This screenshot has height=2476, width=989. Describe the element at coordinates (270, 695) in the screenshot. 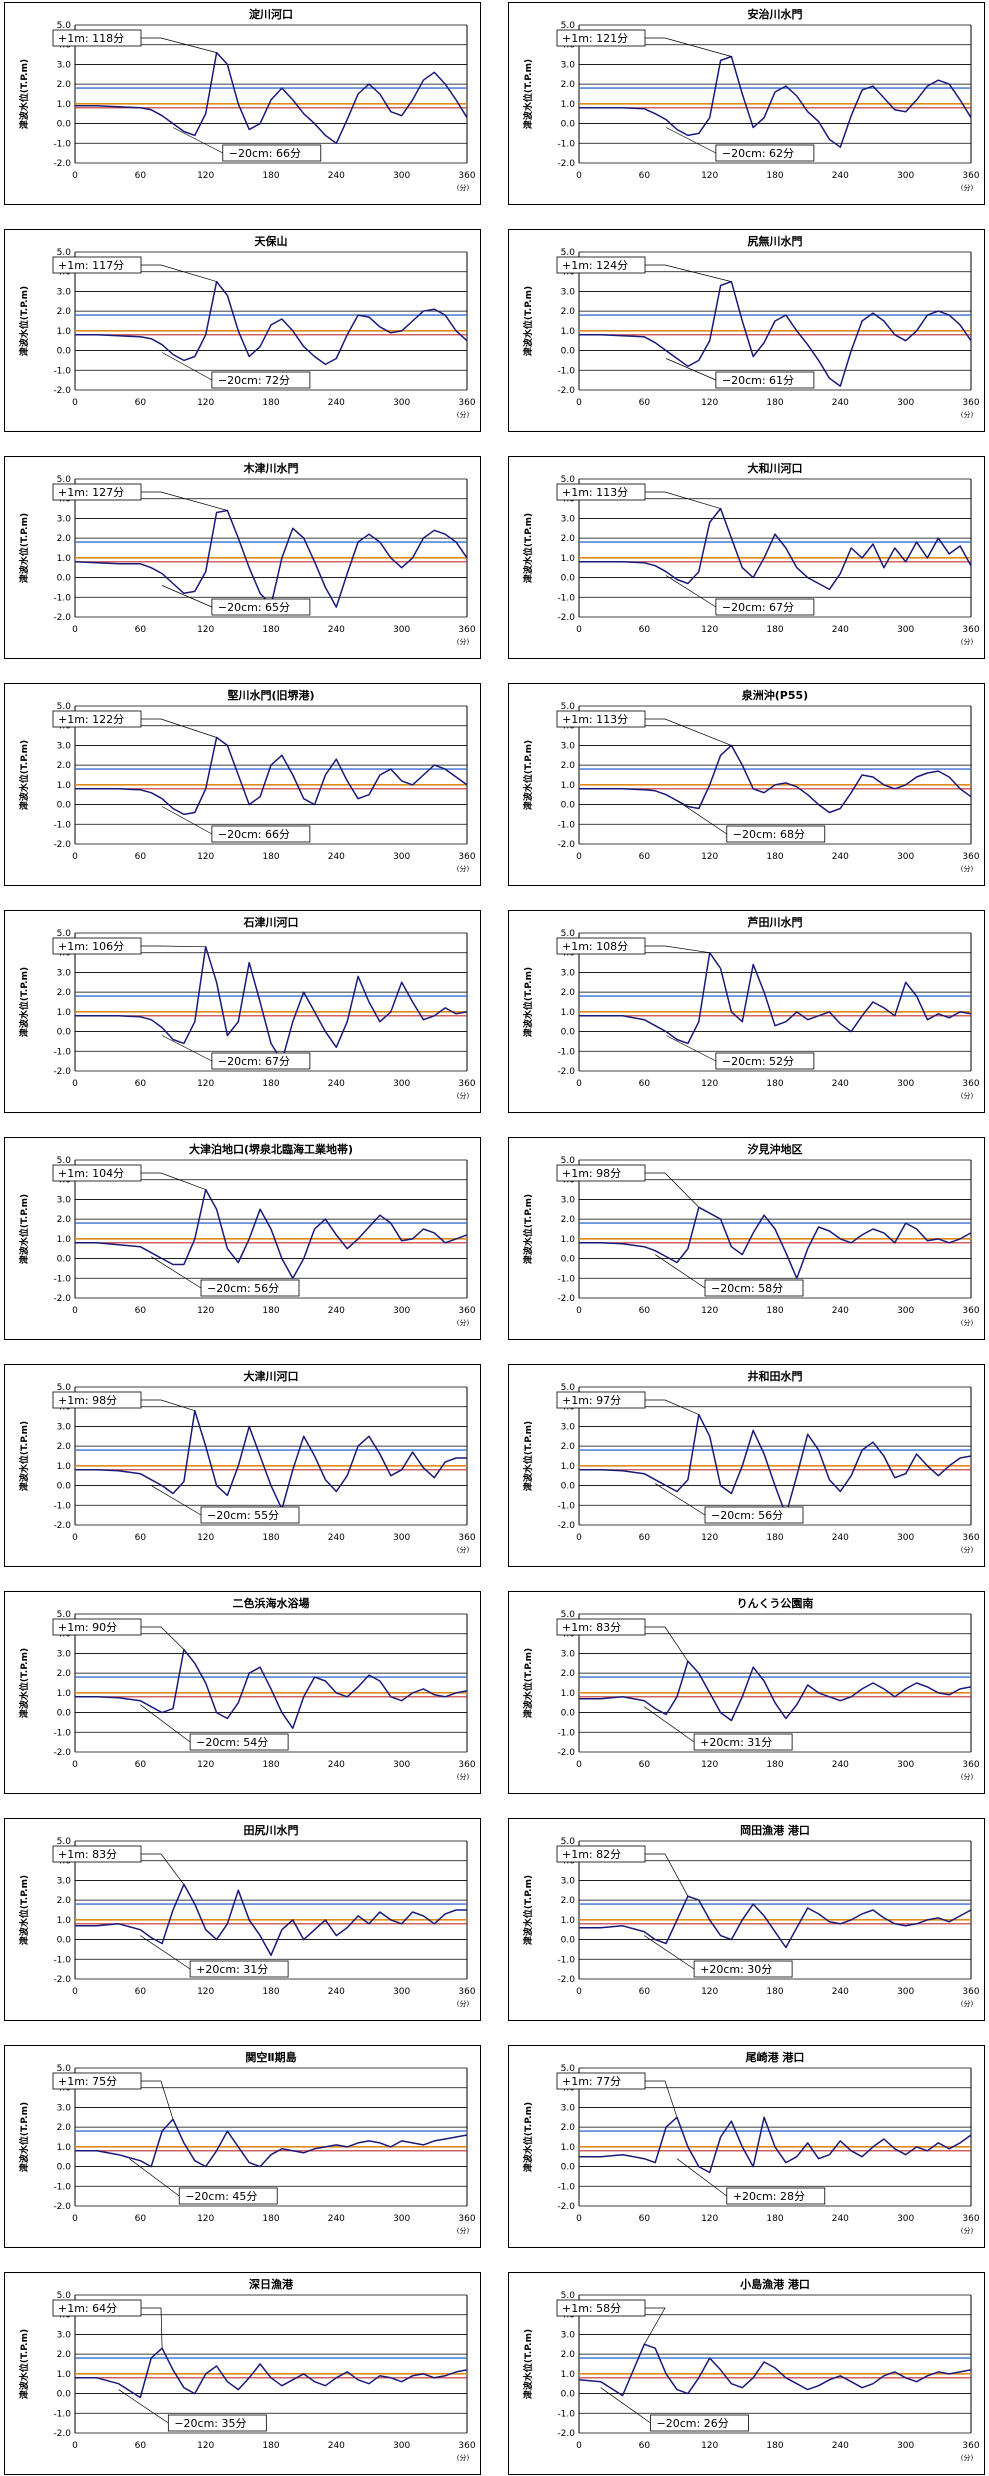

I see `chart-title: 堅川水門(旧堺港)` at that location.